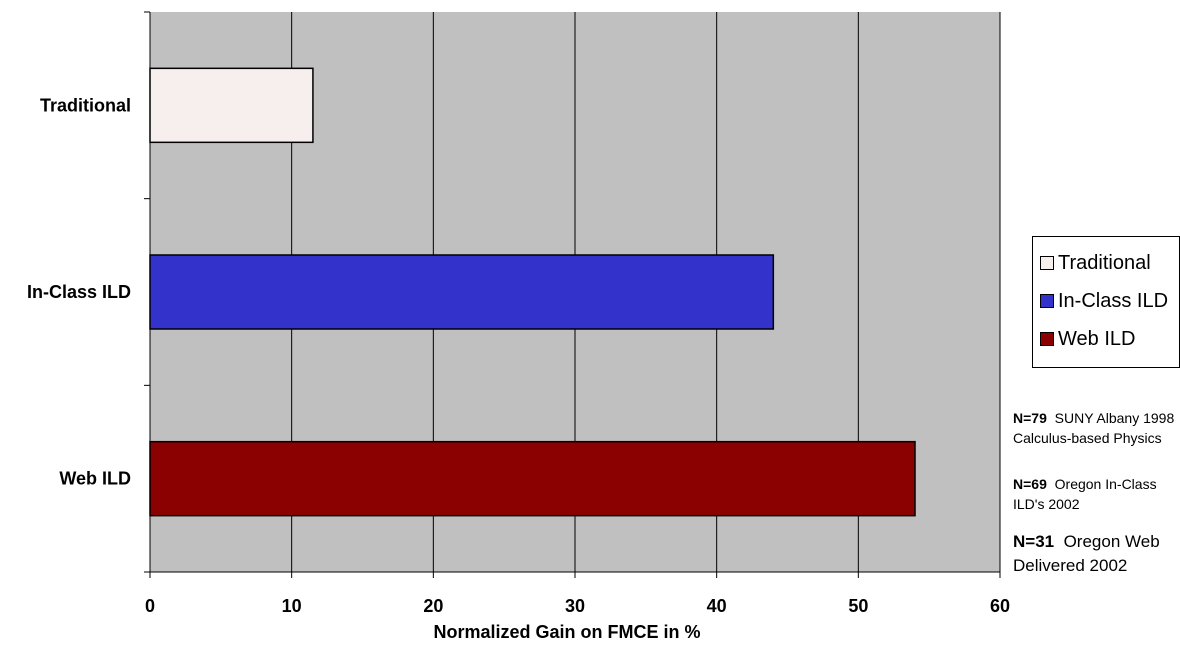 This screenshot has height=659, width=1180. What do you see at coordinates (85, 105) in the screenshot?
I see `category-label-traditional: Traditional` at bounding box center [85, 105].